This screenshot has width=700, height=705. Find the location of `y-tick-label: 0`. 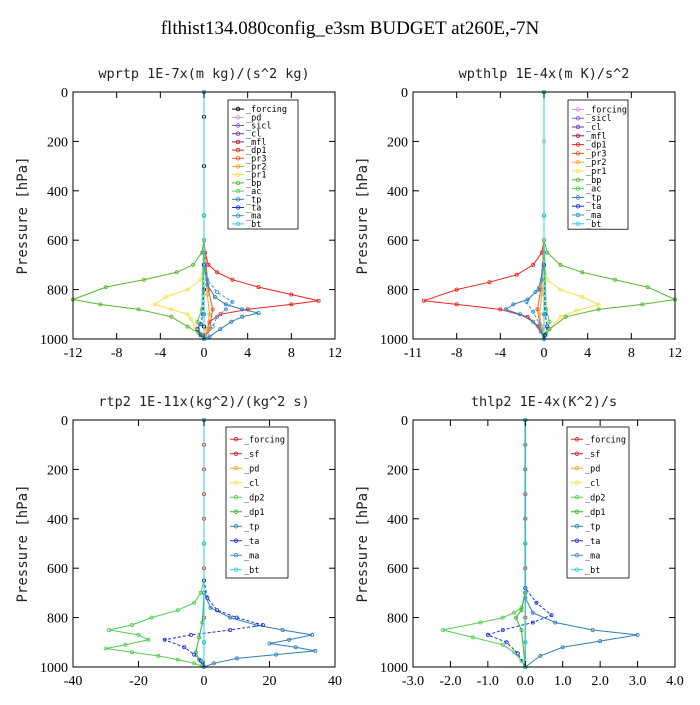

y-tick-label: 0 is located at coordinates (64, 421).